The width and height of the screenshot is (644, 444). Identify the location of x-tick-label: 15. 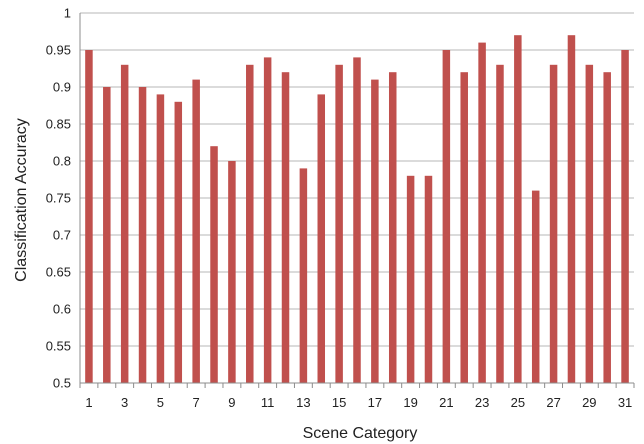
(339, 402).